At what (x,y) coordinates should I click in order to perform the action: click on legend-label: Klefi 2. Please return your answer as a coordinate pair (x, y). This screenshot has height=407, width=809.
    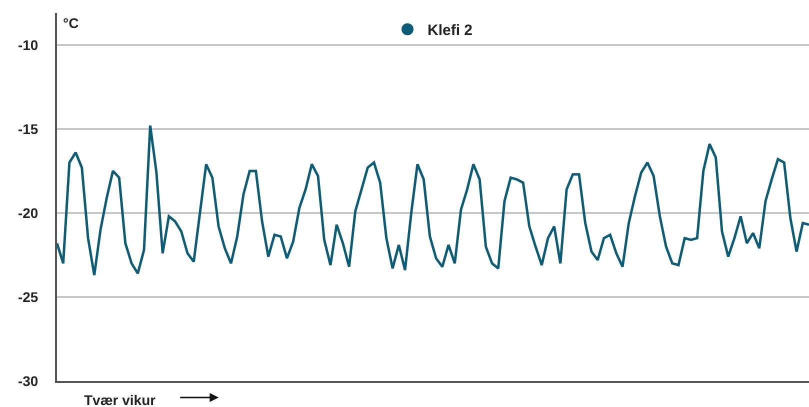
    Looking at the image, I should click on (450, 31).